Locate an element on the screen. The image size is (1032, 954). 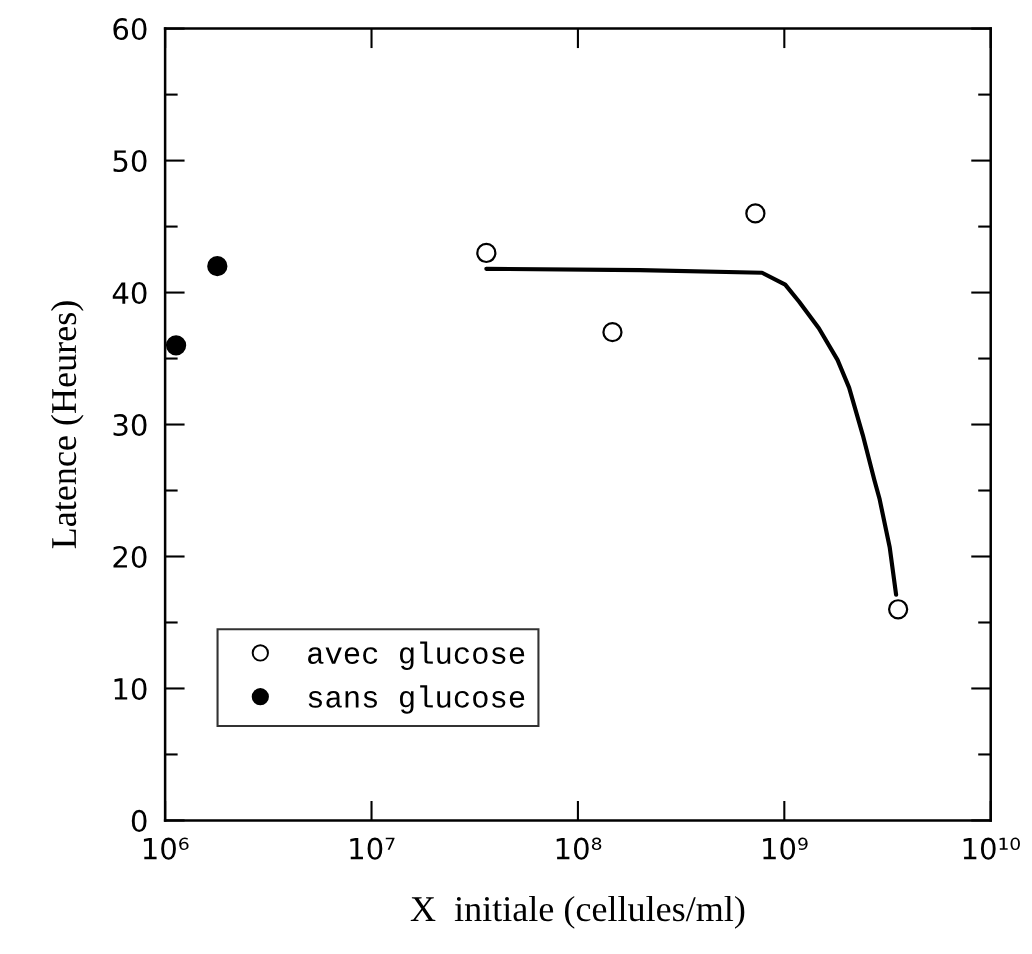
x-axis-title: X initiale (cellules/ml) is located at coordinates (577, 912).